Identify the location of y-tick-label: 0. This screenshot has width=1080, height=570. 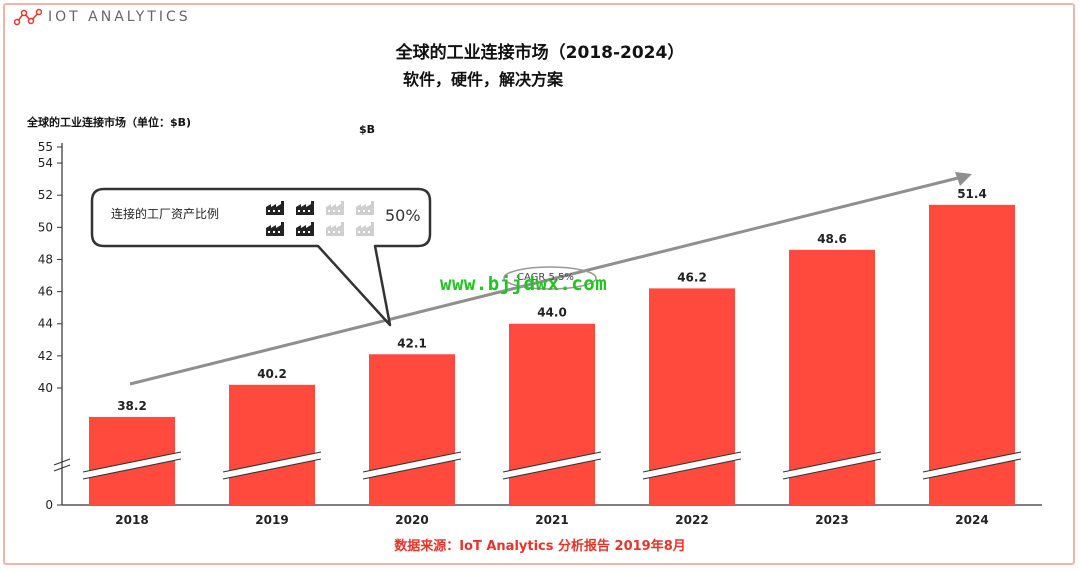
(49, 505).